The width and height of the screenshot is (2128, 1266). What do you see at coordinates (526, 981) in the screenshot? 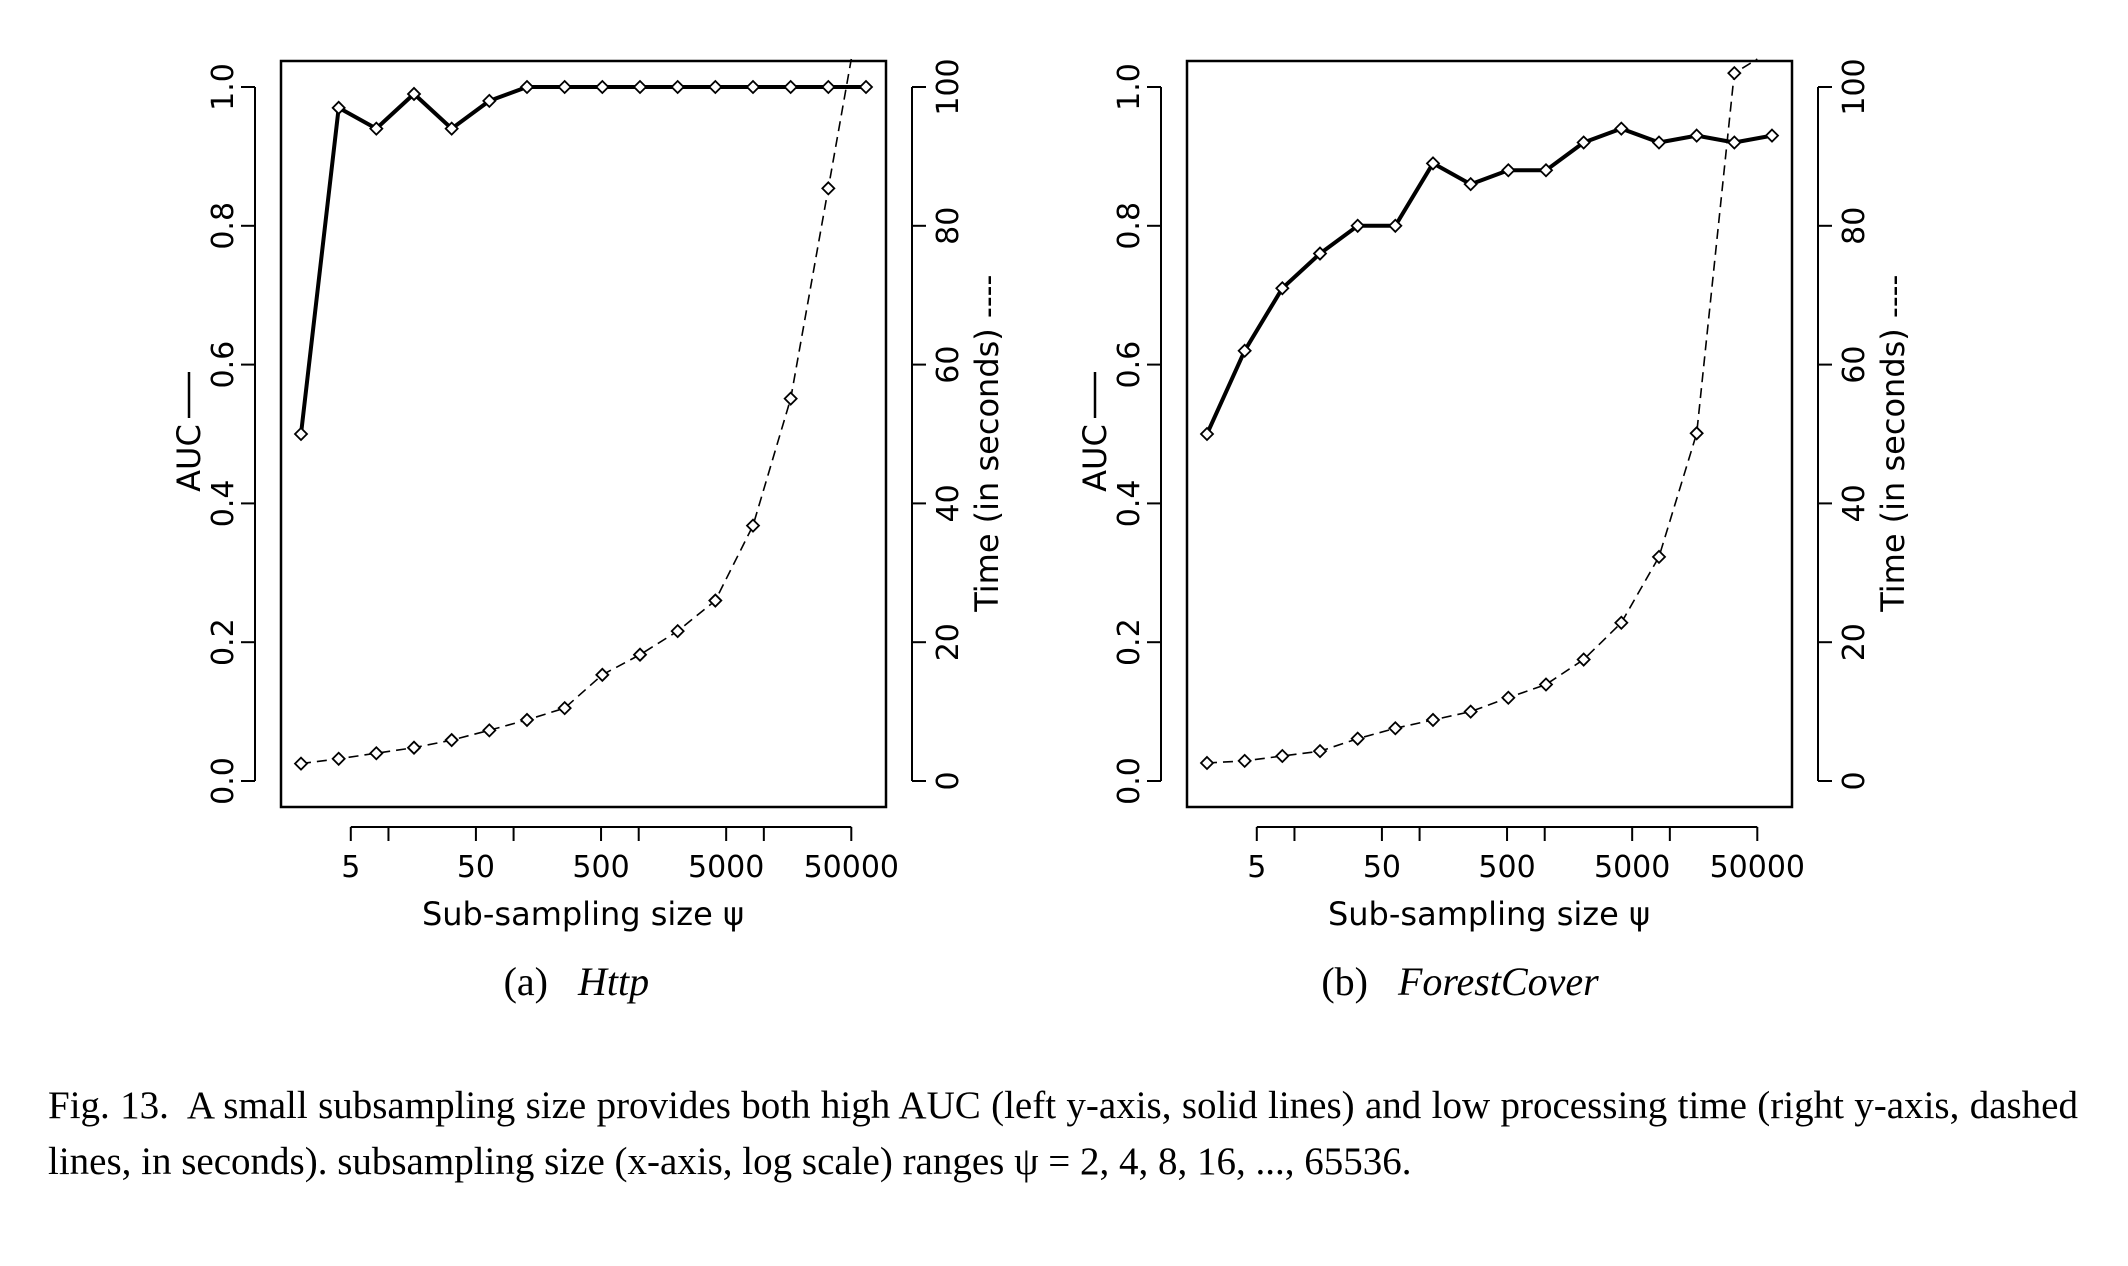
I see `subcaption-label: (a)` at bounding box center [526, 981].